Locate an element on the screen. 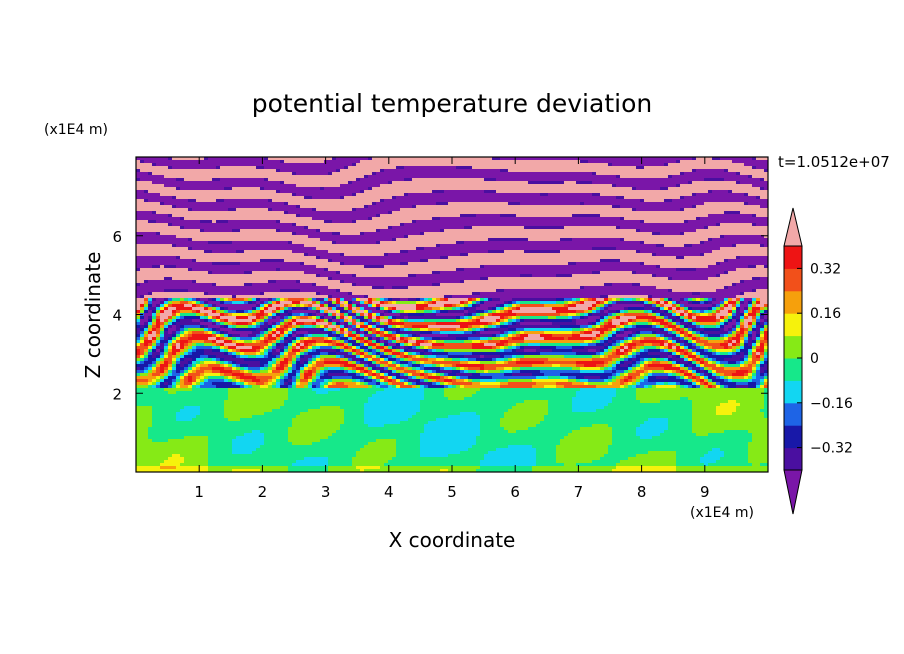 The width and height of the screenshot is (904, 654). x-tick-label: 3 is located at coordinates (326, 492).